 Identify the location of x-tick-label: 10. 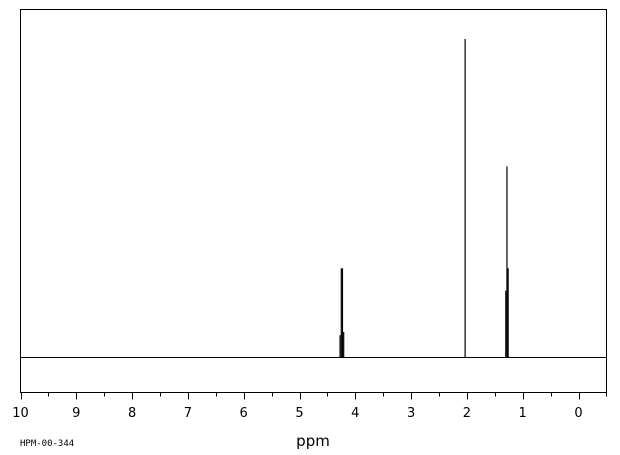
(20, 413).